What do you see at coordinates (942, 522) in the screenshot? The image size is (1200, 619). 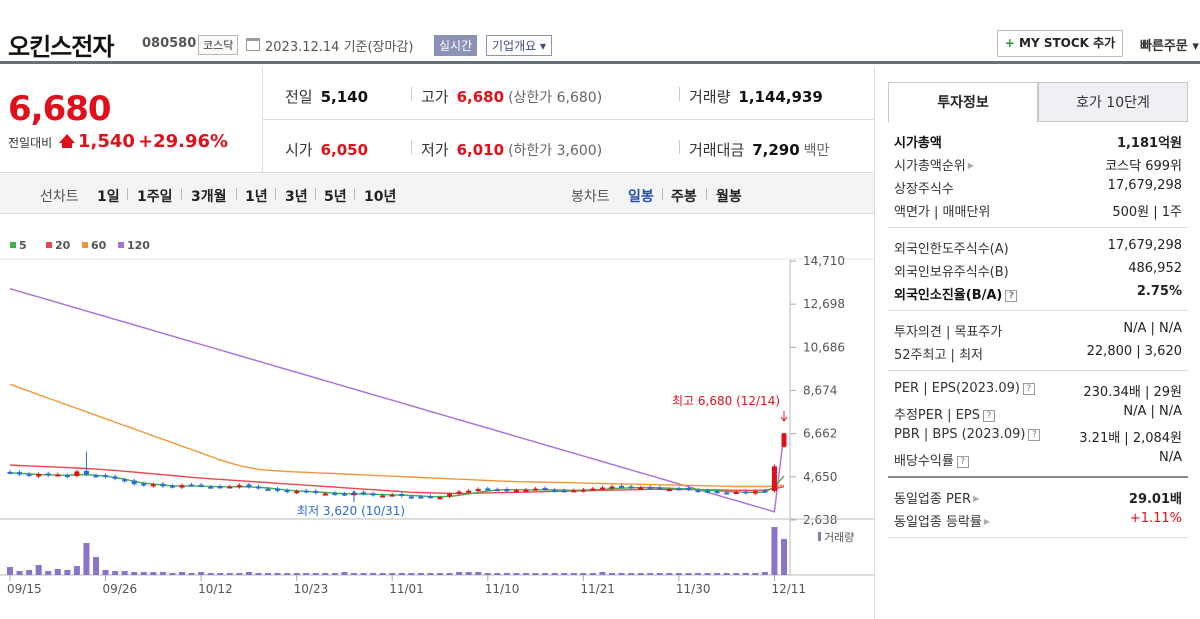 I see `info-key: 동일업종 등락률 ▶` at bounding box center [942, 522].